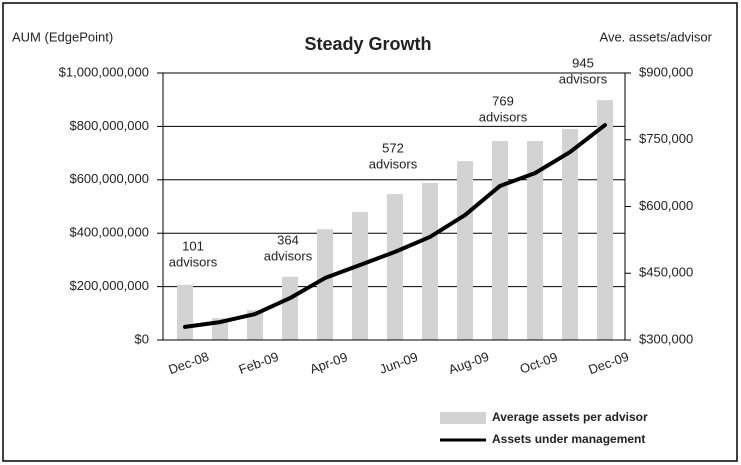 This screenshot has width=741, height=465. Describe the element at coordinates (104, 71) in the screenshot. I see `y-tick-label: $1,000,000,000` at that location.